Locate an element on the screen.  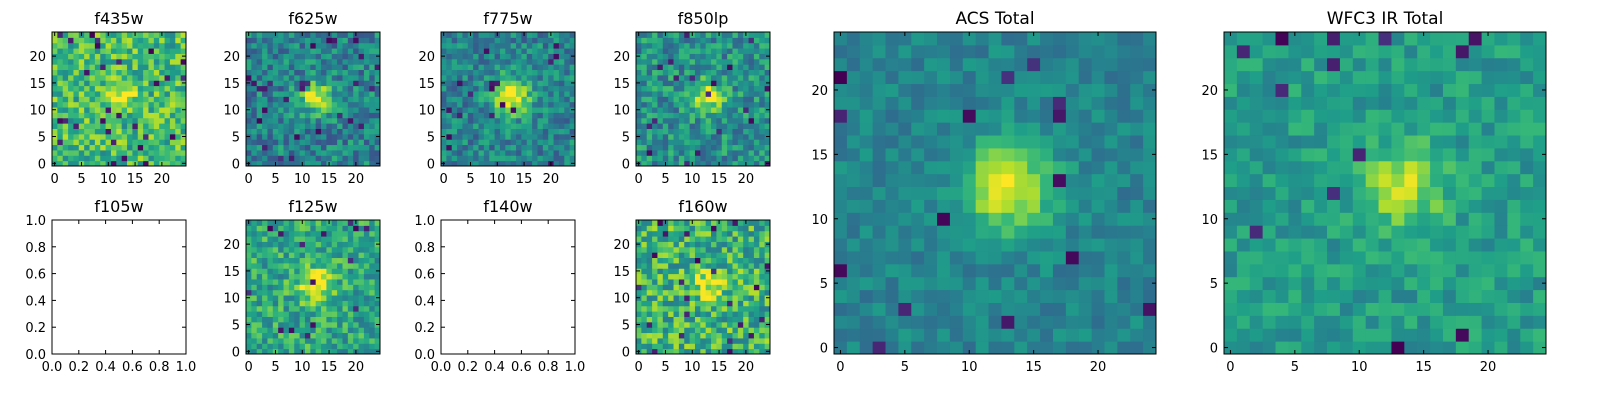
y-tick-label: 15 is located at coordinates (819, 155).